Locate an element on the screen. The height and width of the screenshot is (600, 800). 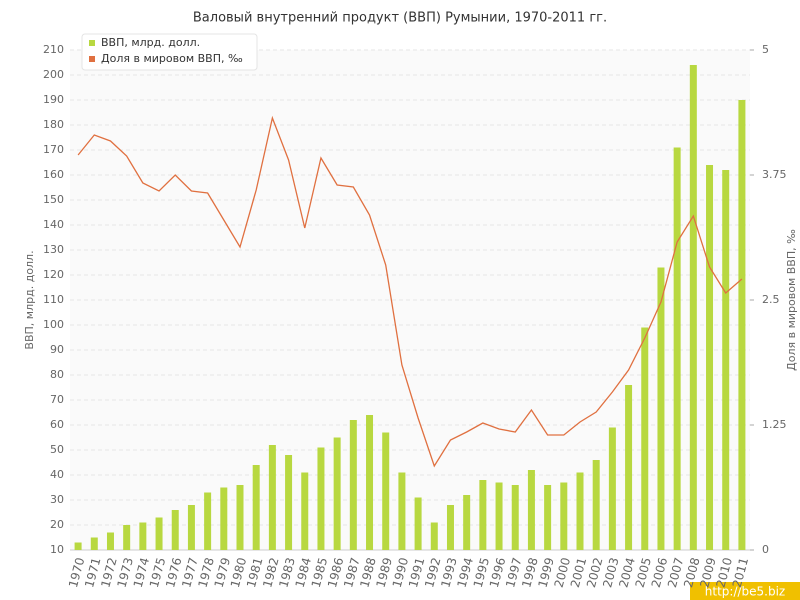
y-tick-label: 110 is located at coordinates (53, 299).